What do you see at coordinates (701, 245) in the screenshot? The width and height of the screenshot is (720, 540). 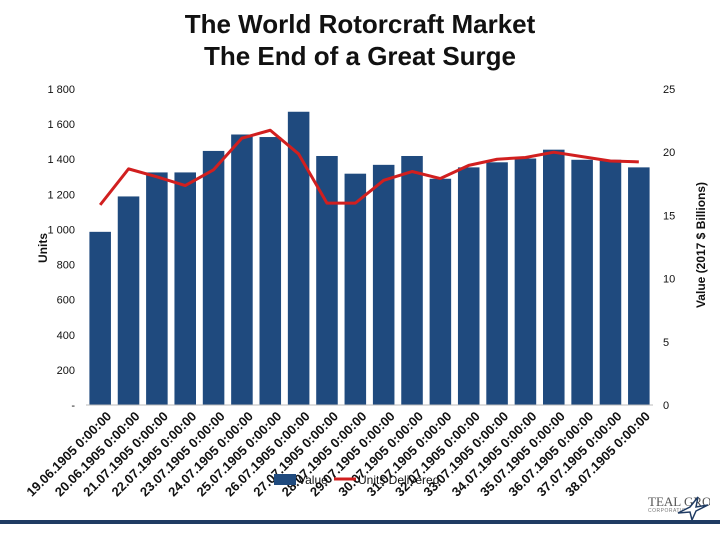 I see `y2-axis-label: Value (2017 $ Billions)` at bounding box center [701, 245].